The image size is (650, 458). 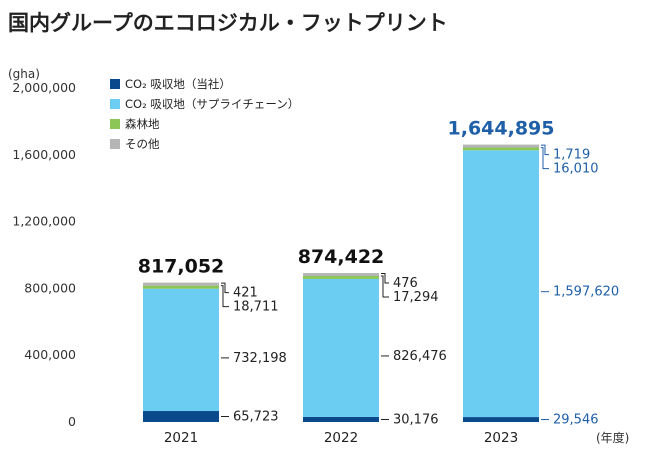 I want to click on segment-value-label: 1,597,620, so click(x=586, y=292).